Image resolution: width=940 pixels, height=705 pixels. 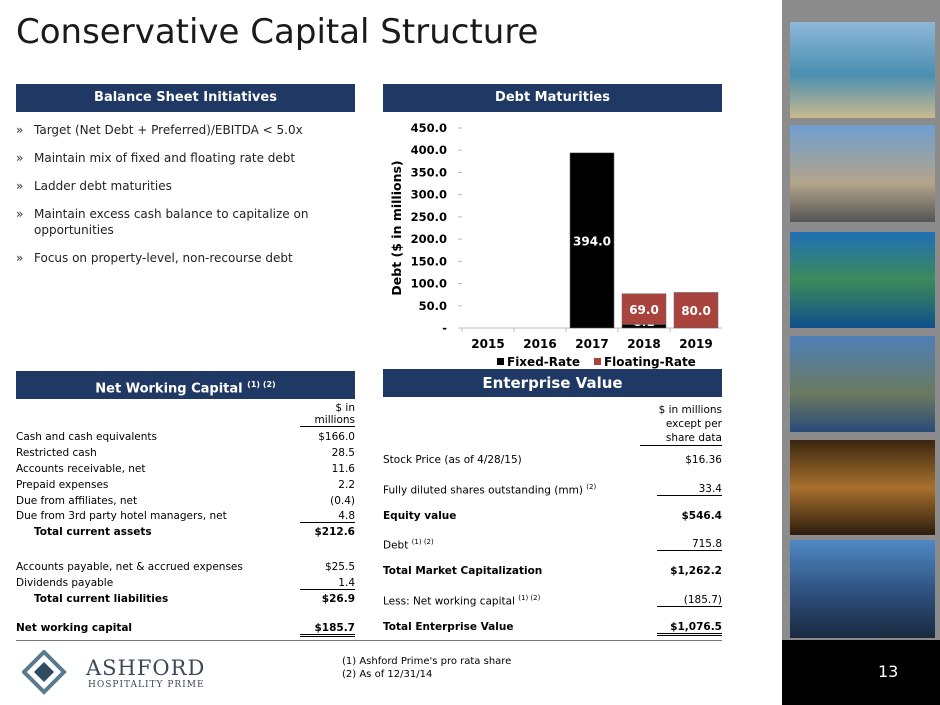 I want to click on row-value: $212.6, so click(x=334, y=532).